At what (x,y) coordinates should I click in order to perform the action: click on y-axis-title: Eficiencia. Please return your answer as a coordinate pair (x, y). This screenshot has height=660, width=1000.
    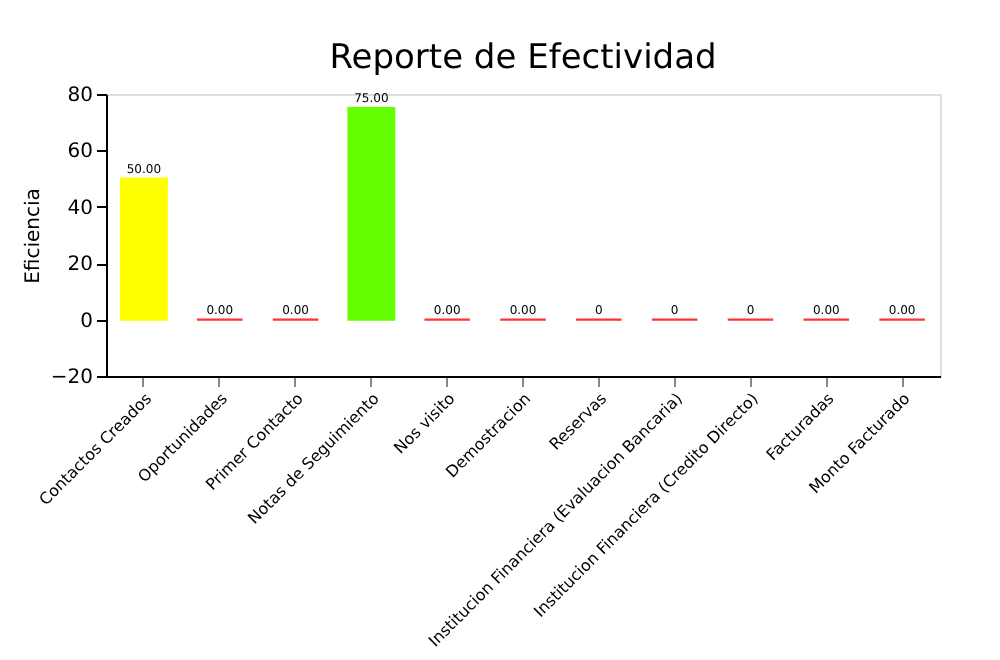
    Looking at the image, I should click on (33, 236).